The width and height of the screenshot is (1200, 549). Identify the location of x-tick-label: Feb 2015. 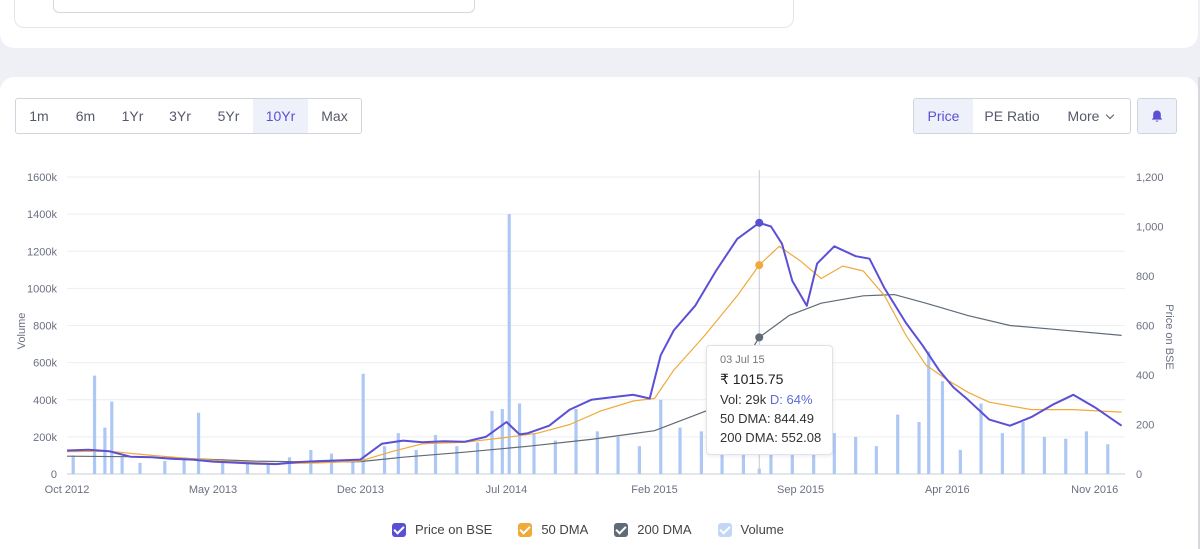
(654, 490).